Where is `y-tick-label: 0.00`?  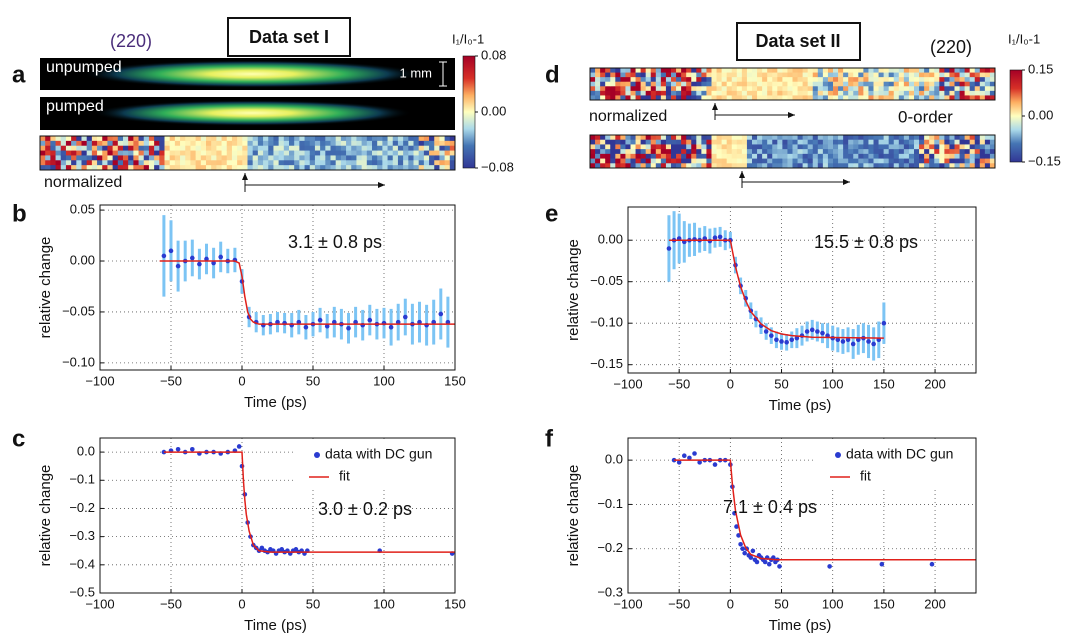
y-tick-label: 0.00 is located at coordinates (610, 239).